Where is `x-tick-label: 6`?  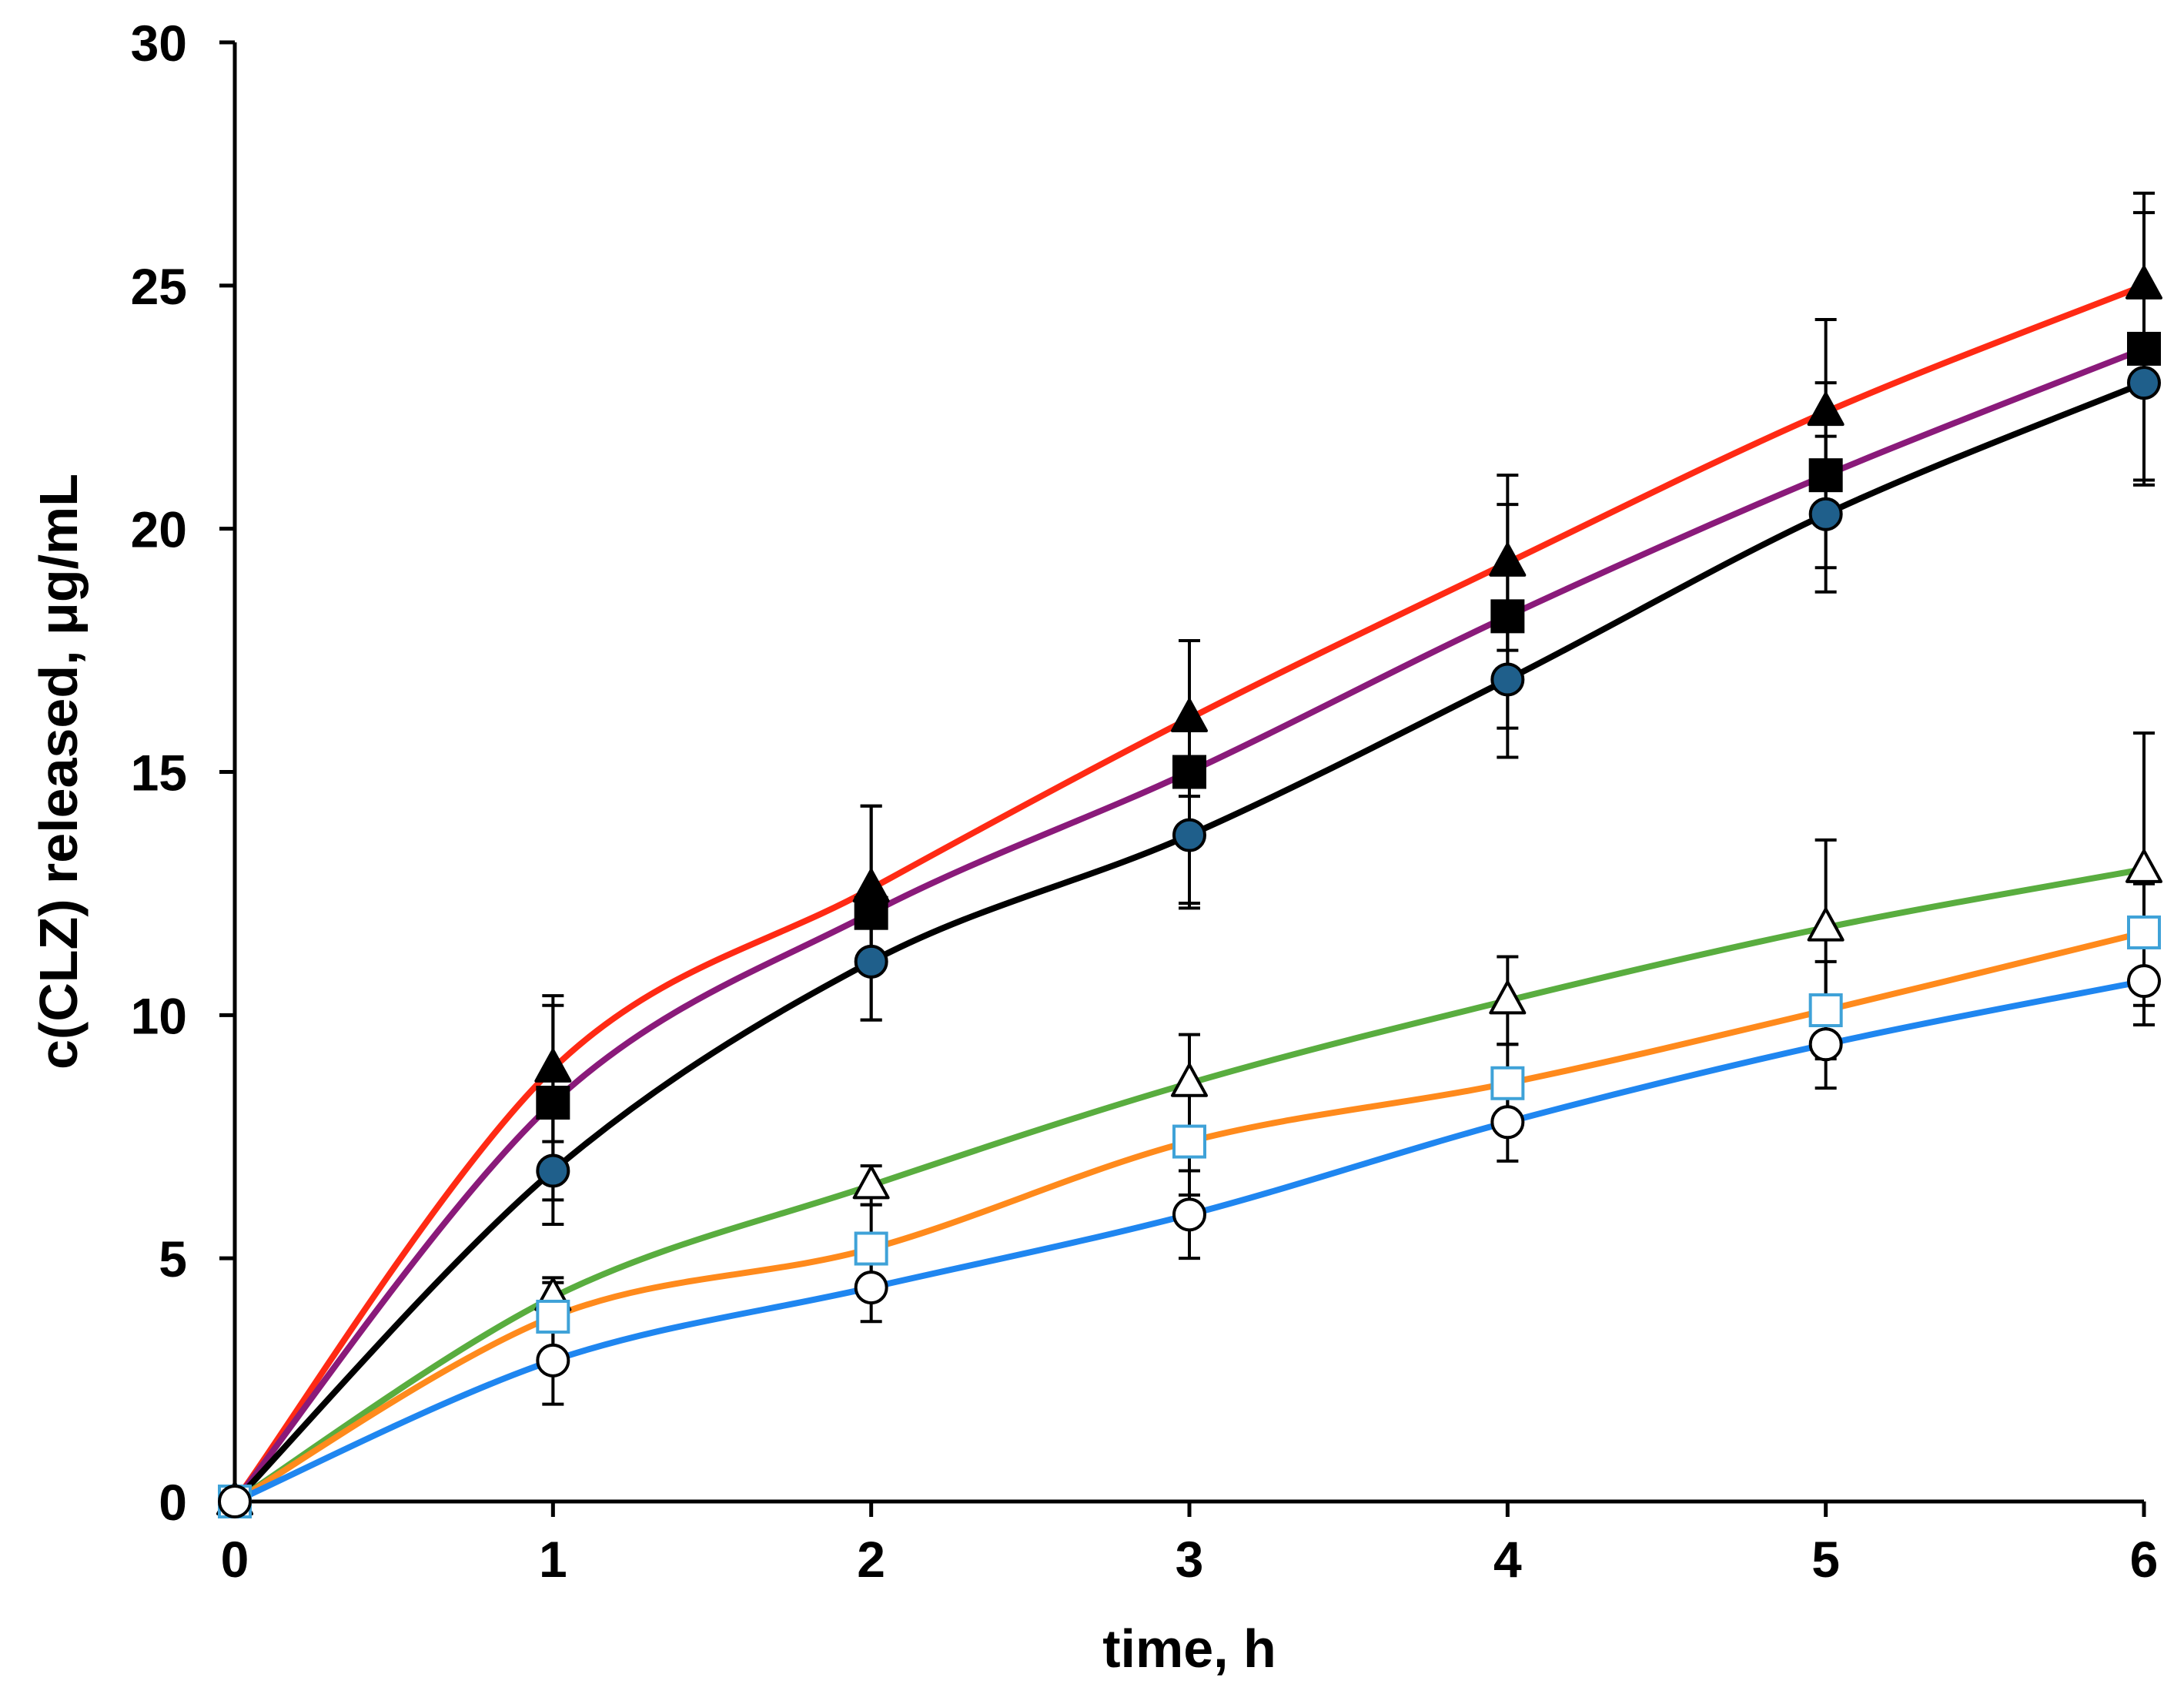
x-tick-label: 6 is located at coordinates (2144, 1559).